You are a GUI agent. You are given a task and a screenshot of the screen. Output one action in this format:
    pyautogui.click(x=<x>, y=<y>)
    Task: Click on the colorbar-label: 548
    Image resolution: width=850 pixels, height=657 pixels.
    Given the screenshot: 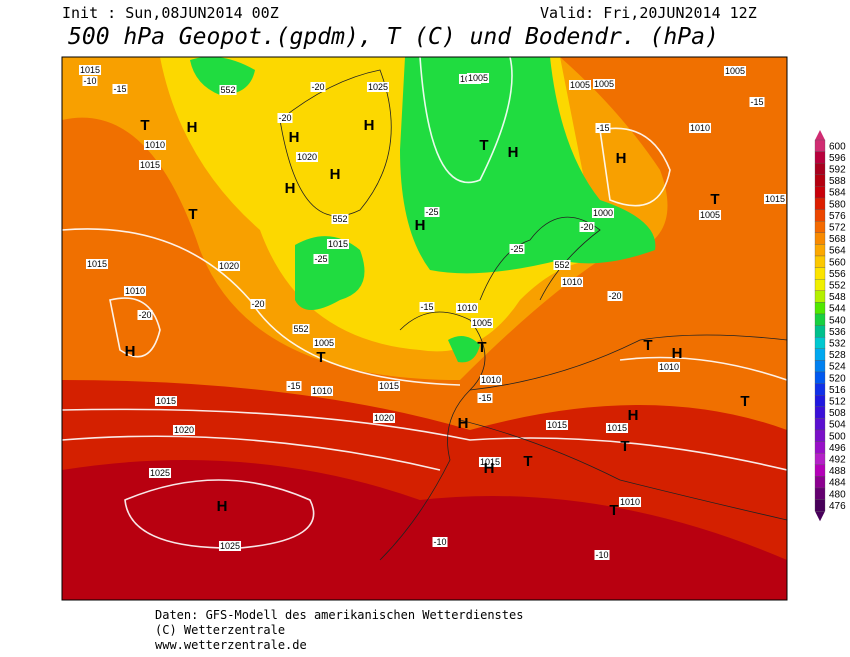 What is the action you would take?
    pyautogui.click(x=837, y=297)
    